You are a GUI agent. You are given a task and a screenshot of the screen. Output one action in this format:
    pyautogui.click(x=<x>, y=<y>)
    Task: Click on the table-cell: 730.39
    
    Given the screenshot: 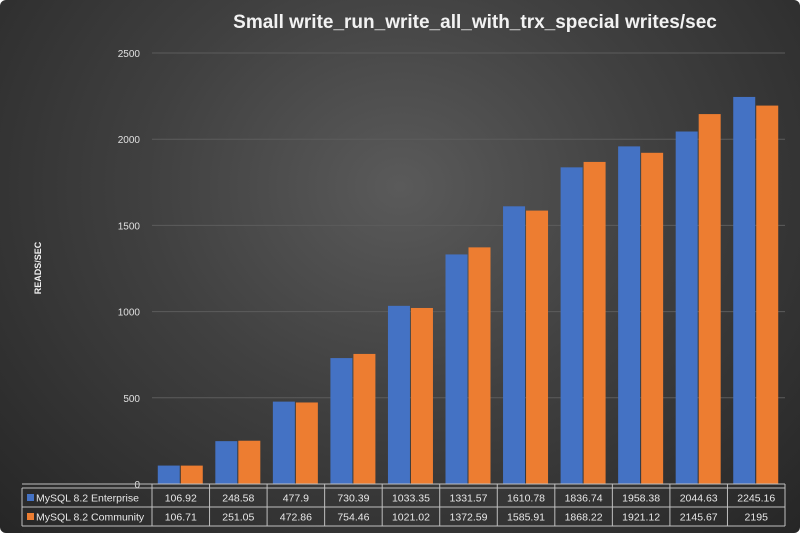 What is the action you would take?
    pyautogui.click(x=353, y=499)
    